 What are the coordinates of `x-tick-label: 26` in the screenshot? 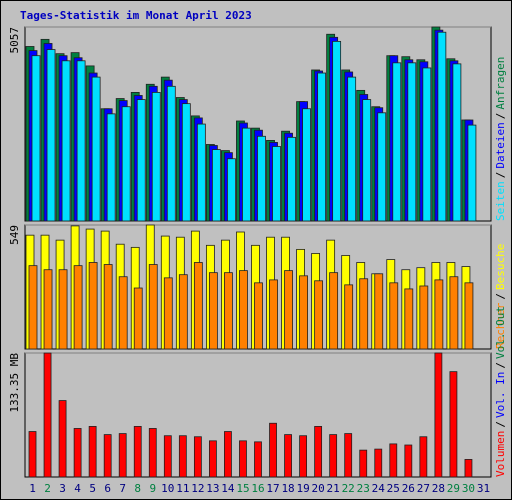 It's located at (408, 488).